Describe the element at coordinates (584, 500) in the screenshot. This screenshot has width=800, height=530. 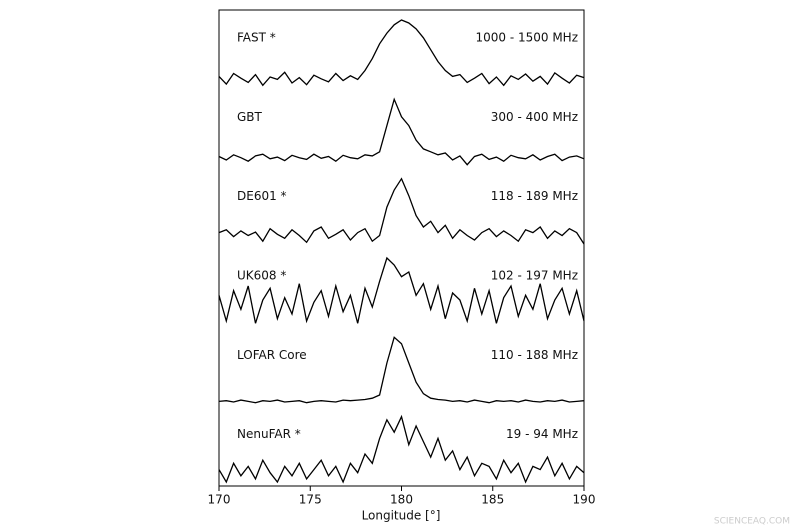
I see `x-tick-label: 190` at that location.